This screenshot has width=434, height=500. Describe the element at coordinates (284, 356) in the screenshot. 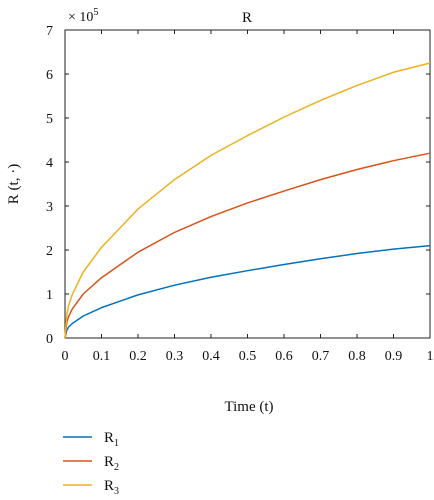

I see `x-tick-label: 0.6` at that location.